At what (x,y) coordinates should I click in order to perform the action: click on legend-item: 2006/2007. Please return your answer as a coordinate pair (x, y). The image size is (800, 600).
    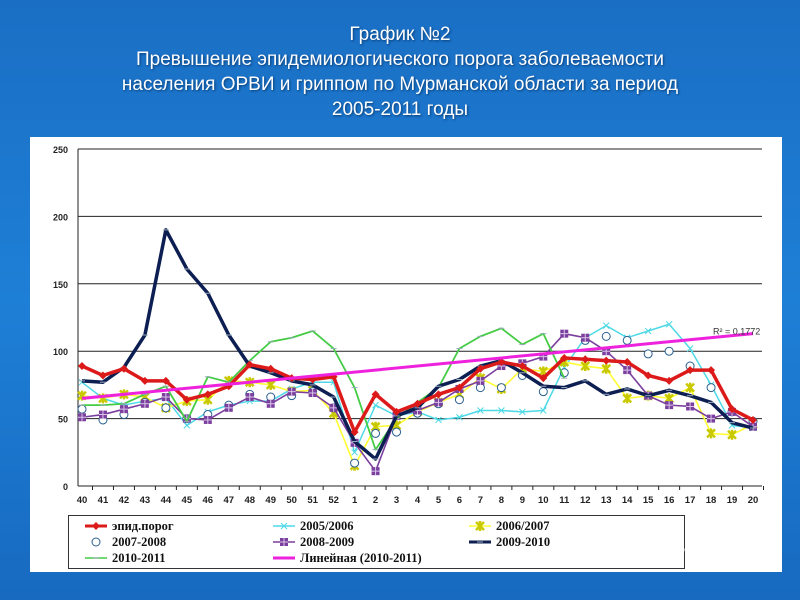
    Looking at the image, I should click on (508, 526).